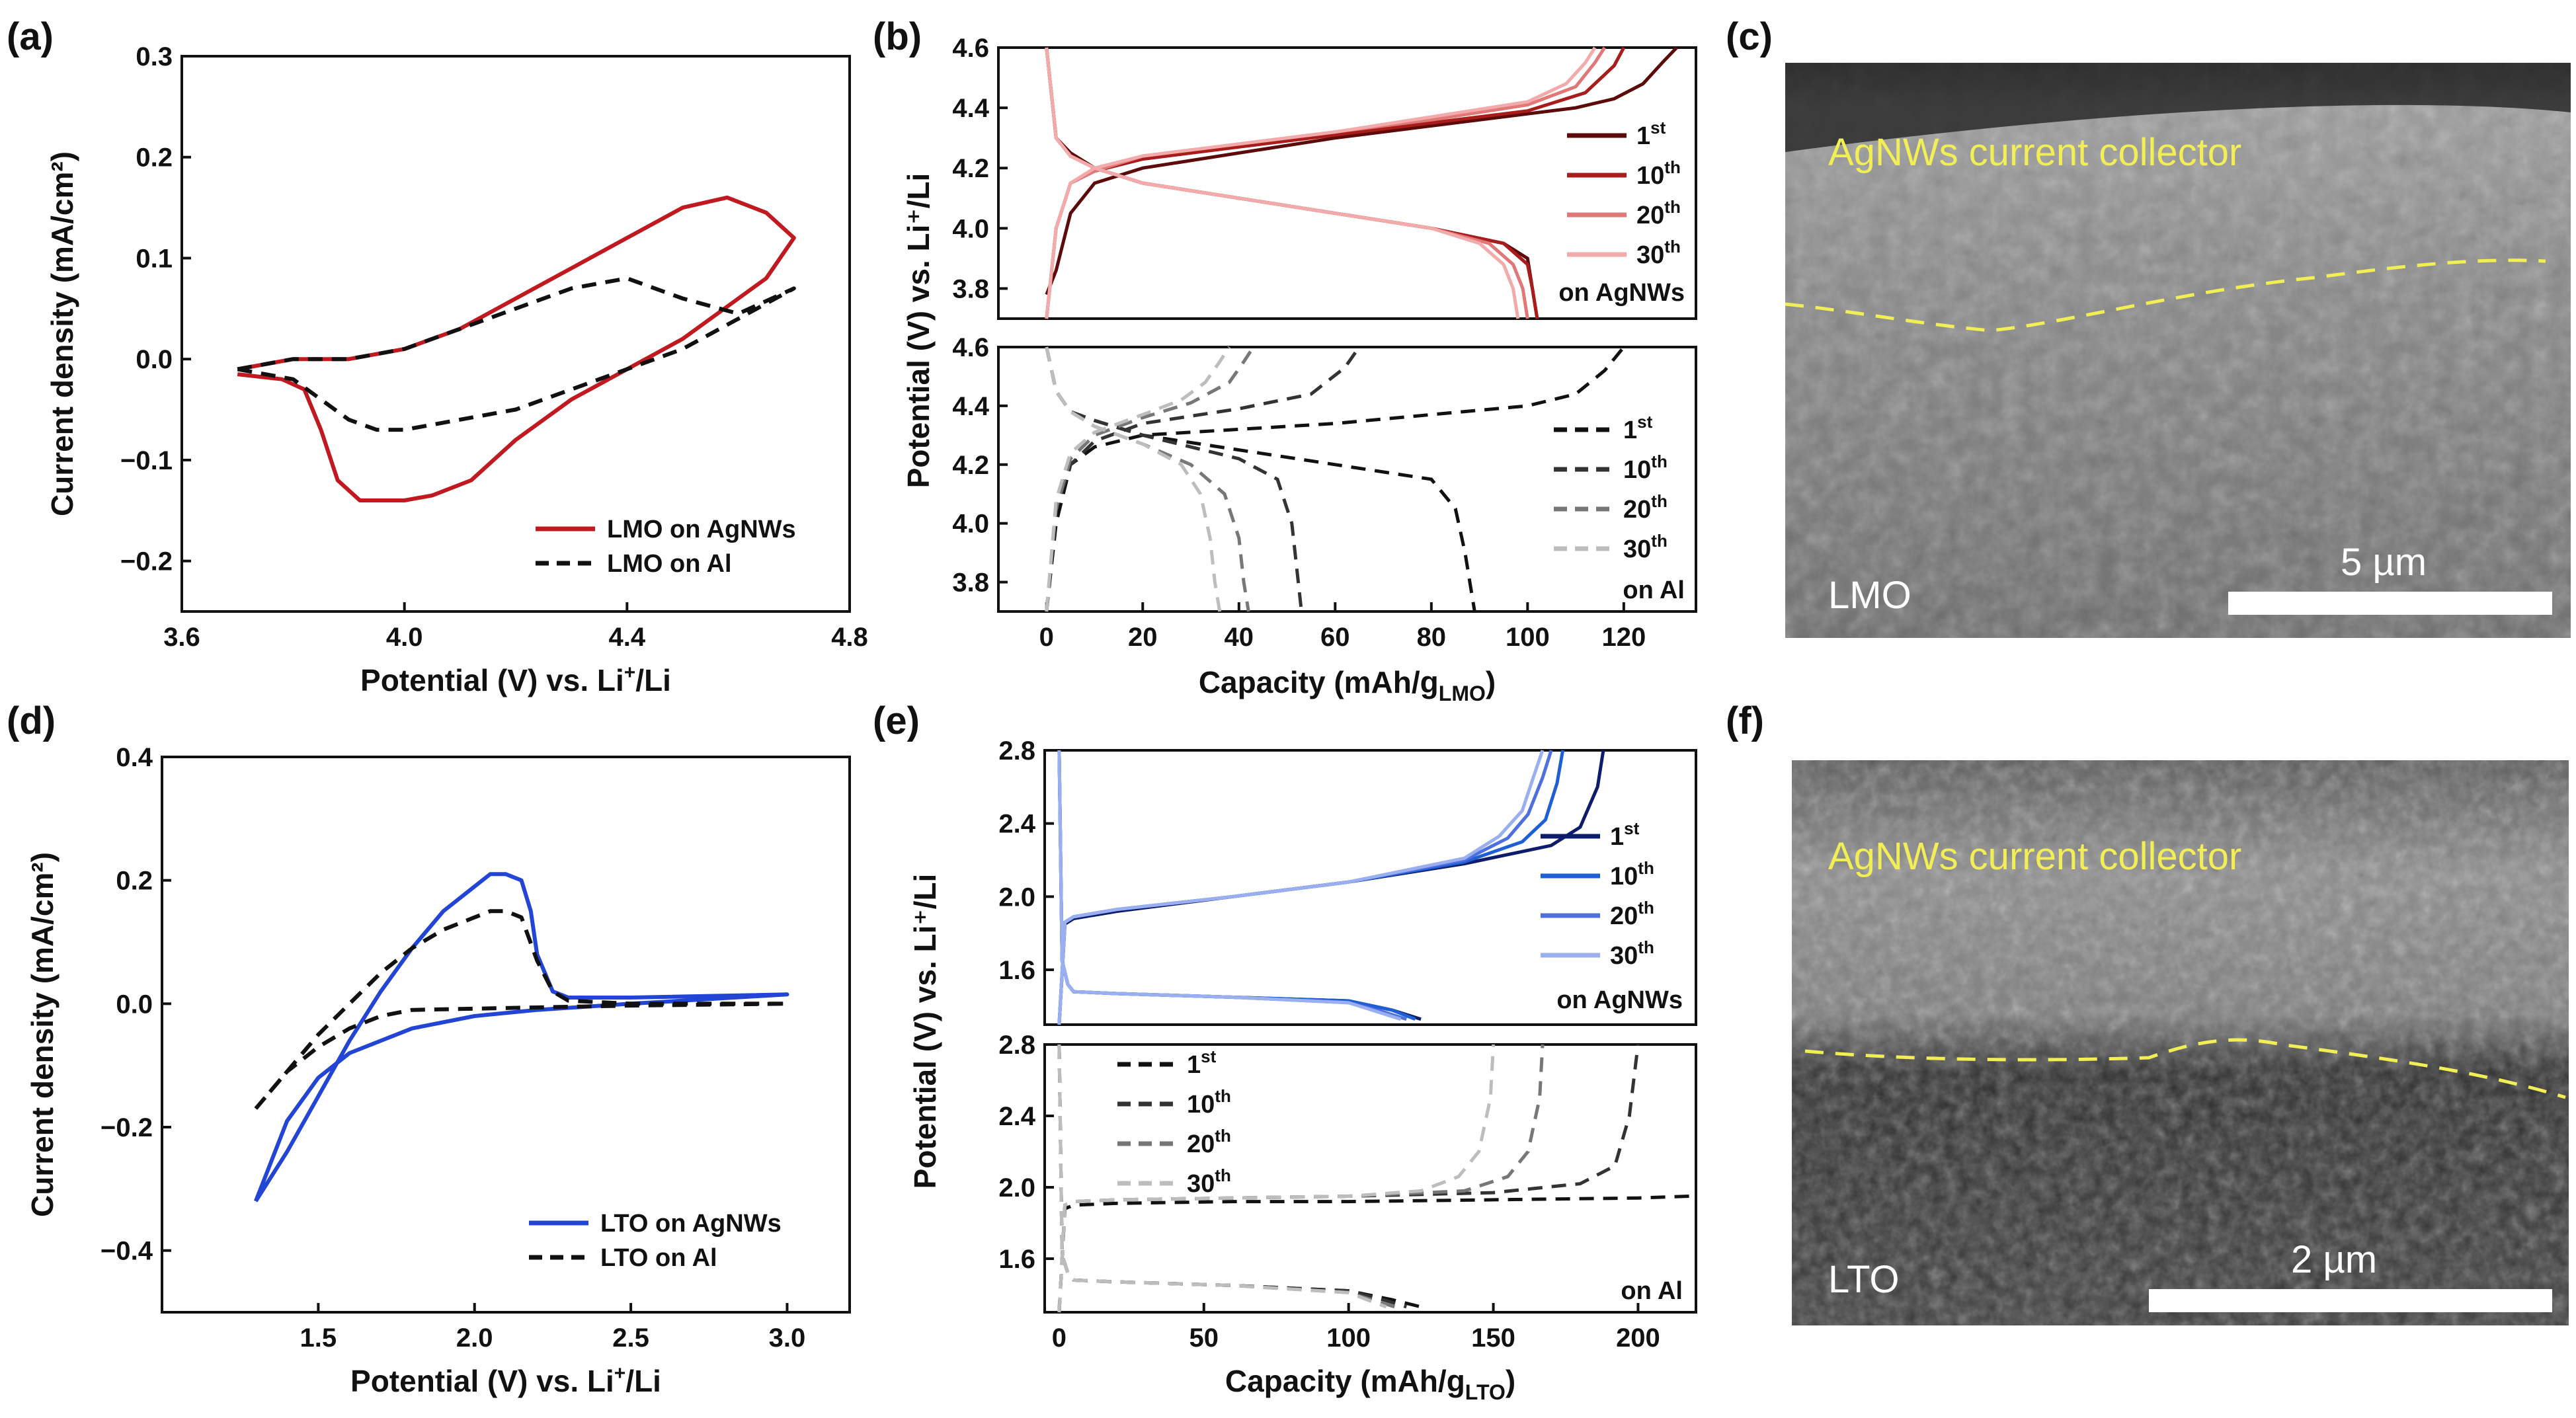 This screenshot has width=2576, height=1418. What do you see at coordinates (2034, 856) in the screenshot?
I see `sem-f-caption: AgNWs current collector` at bounding box center [2034, 856].